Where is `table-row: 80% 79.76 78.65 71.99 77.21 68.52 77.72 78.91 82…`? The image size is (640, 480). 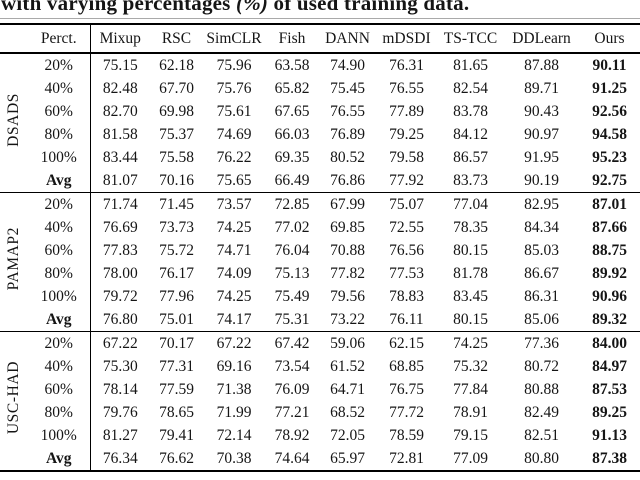
table-row: 80% 79.76 78.65 71.99 77.21 68.52 77.72 78.91 82… is located at coordinates (320, 412).